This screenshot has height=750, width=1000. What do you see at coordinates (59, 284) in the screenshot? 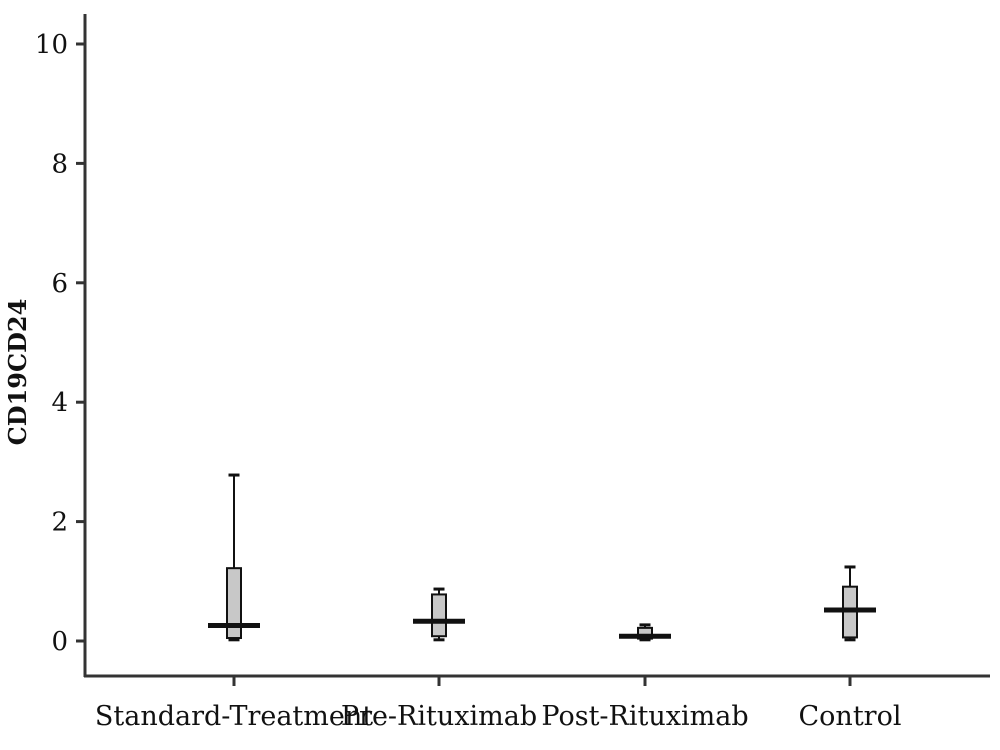
I see `y-tick-label: 6` at bounding box center [59, 284].